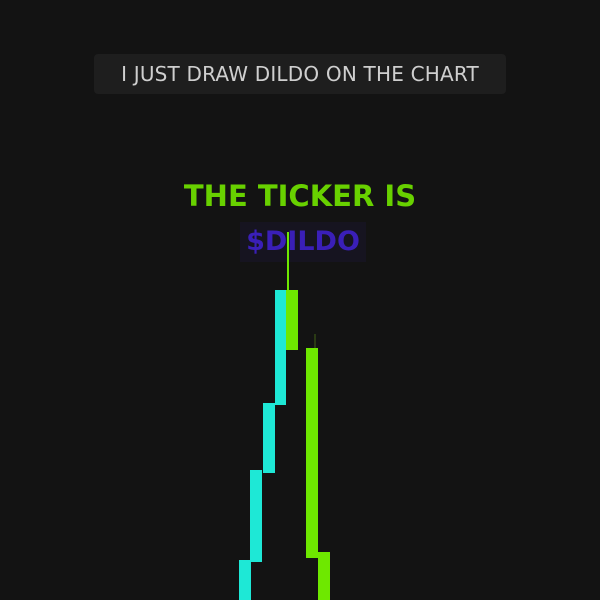  Describe the element at coordinates (300, 196) in the screenshot. I see `headline-text: THE TICKER IS` at that location.